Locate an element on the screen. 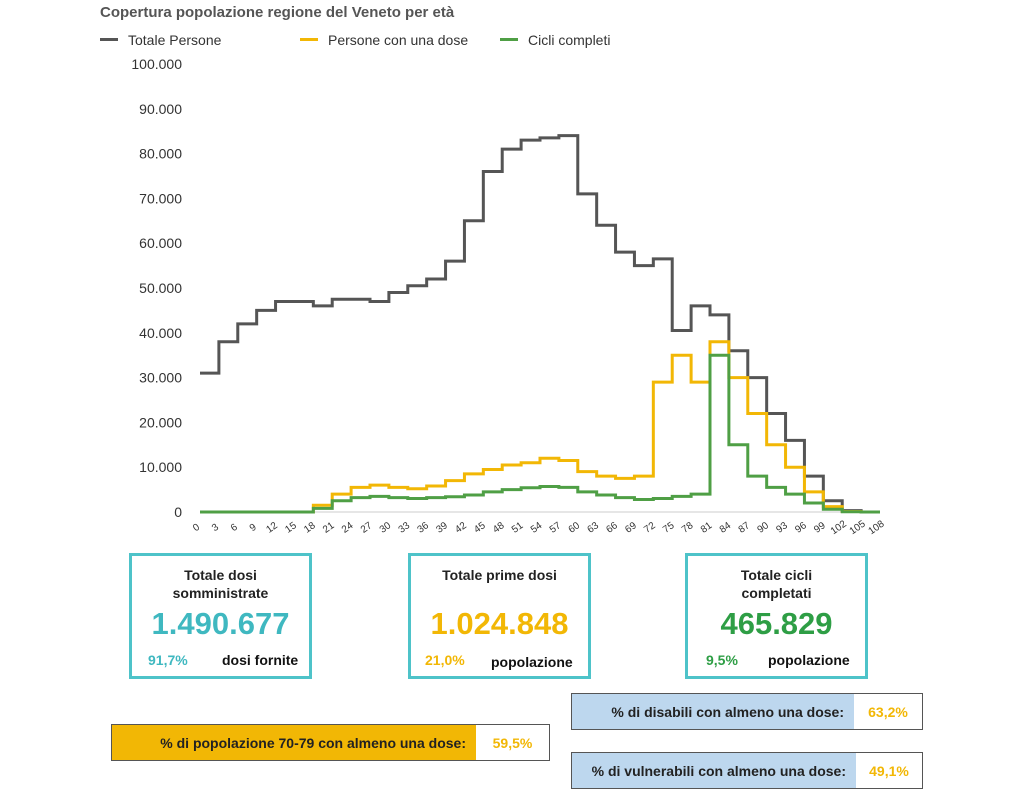  legend-item-cicli: Cicli completi is located at coordinates (555, 40).